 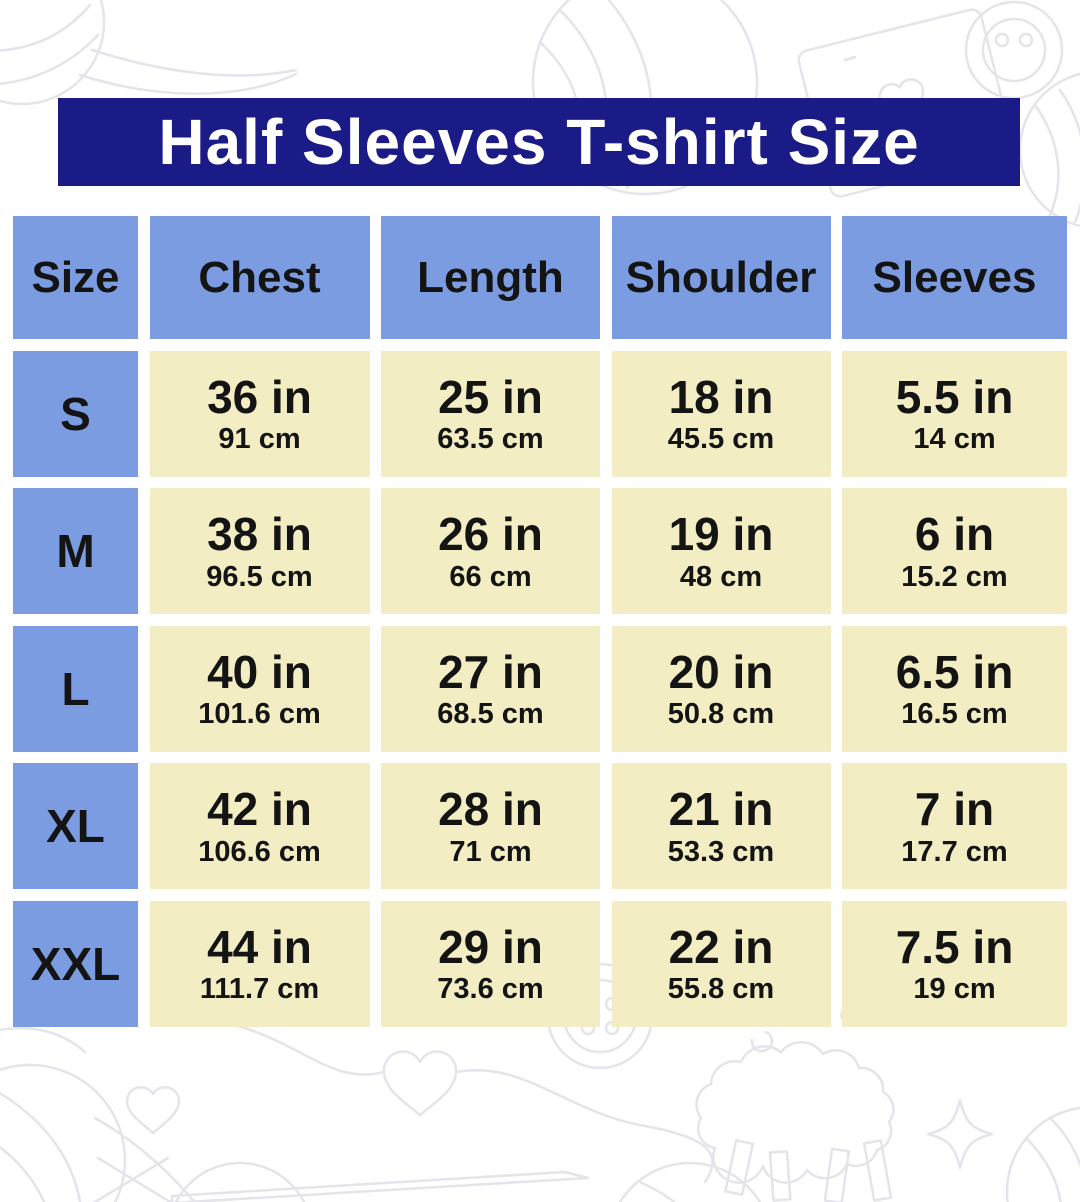 I want to click on row-label-xxl: XXL, so click(x=75, y=963).